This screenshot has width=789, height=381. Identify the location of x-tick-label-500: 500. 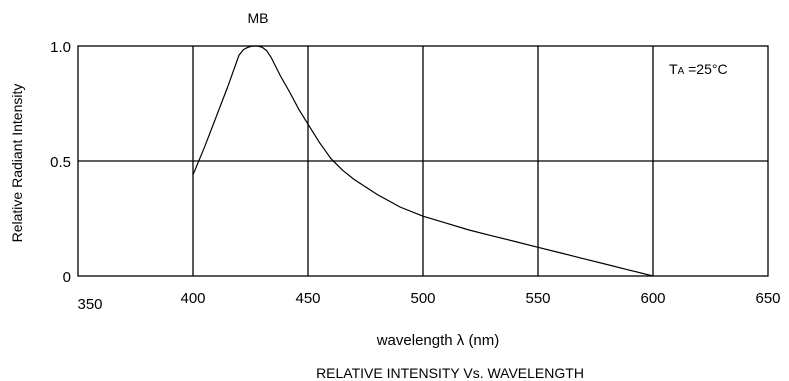
(422, 298).